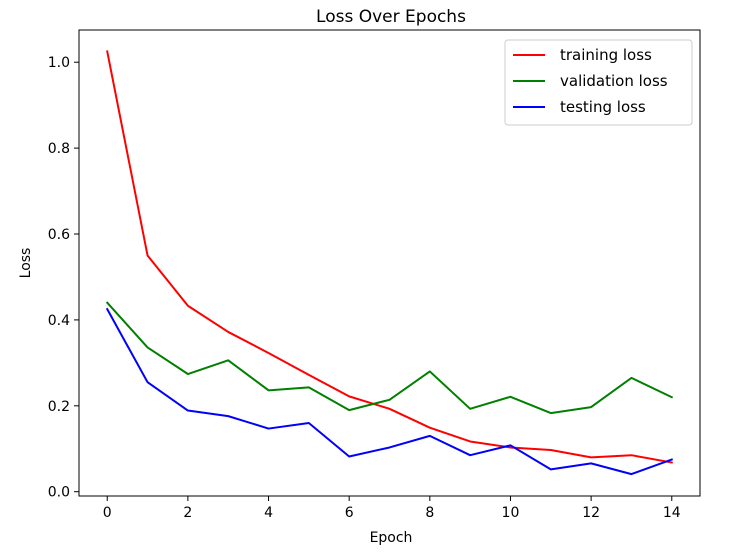  I want to click on y-tick-label: 0.6, so click(59, 235).